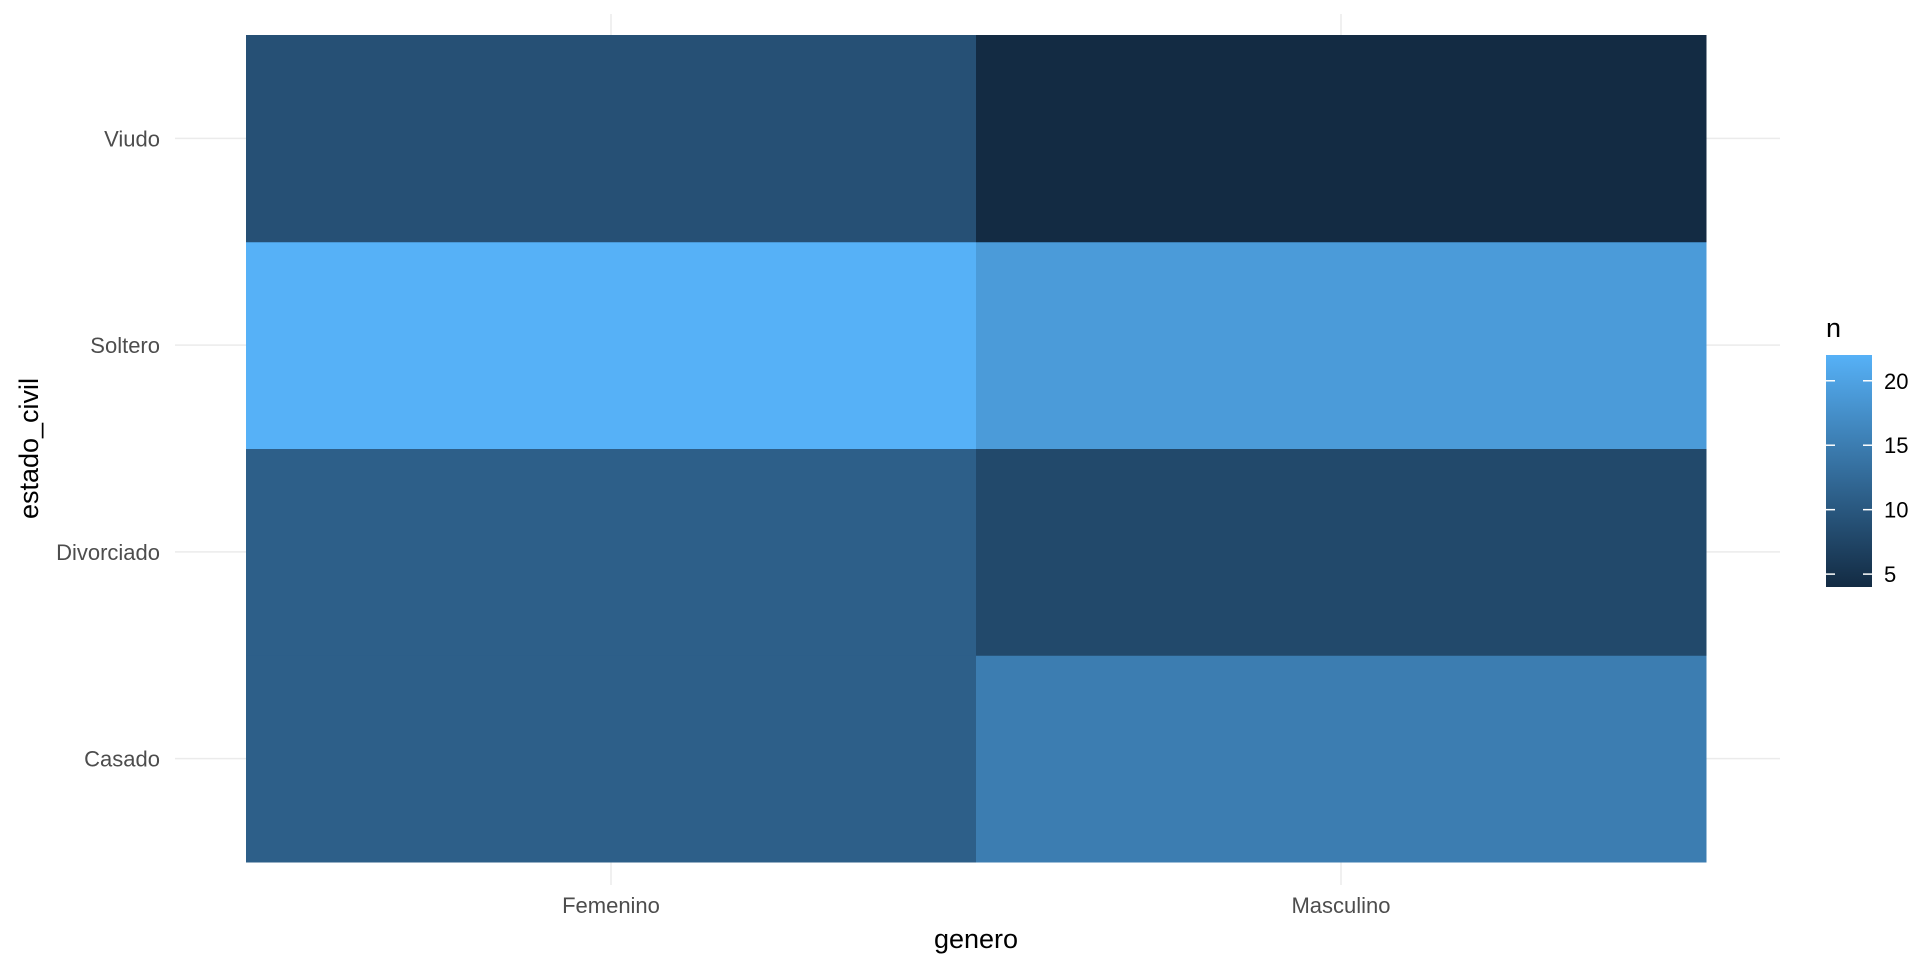 The image size is (1920, 960). What do you see at coordinates (132, 138) in the screenshot?
I see `y-tick-label: Viudo` at bounding box center [132, 138].